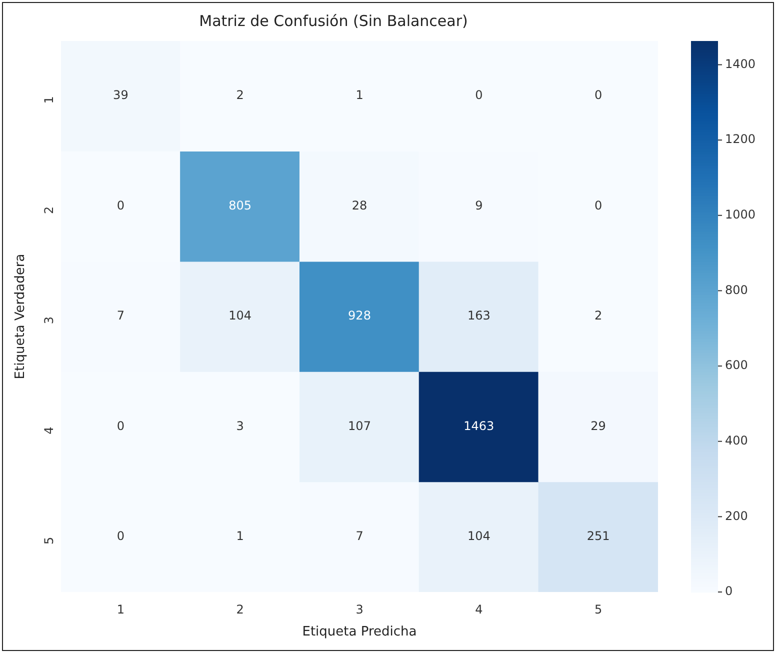 This screenshot has width=776, height=653. What do you see at coordinates (598, 536) in the screenshot?
I see `data-label: 251` at bounding box center [598, 536].